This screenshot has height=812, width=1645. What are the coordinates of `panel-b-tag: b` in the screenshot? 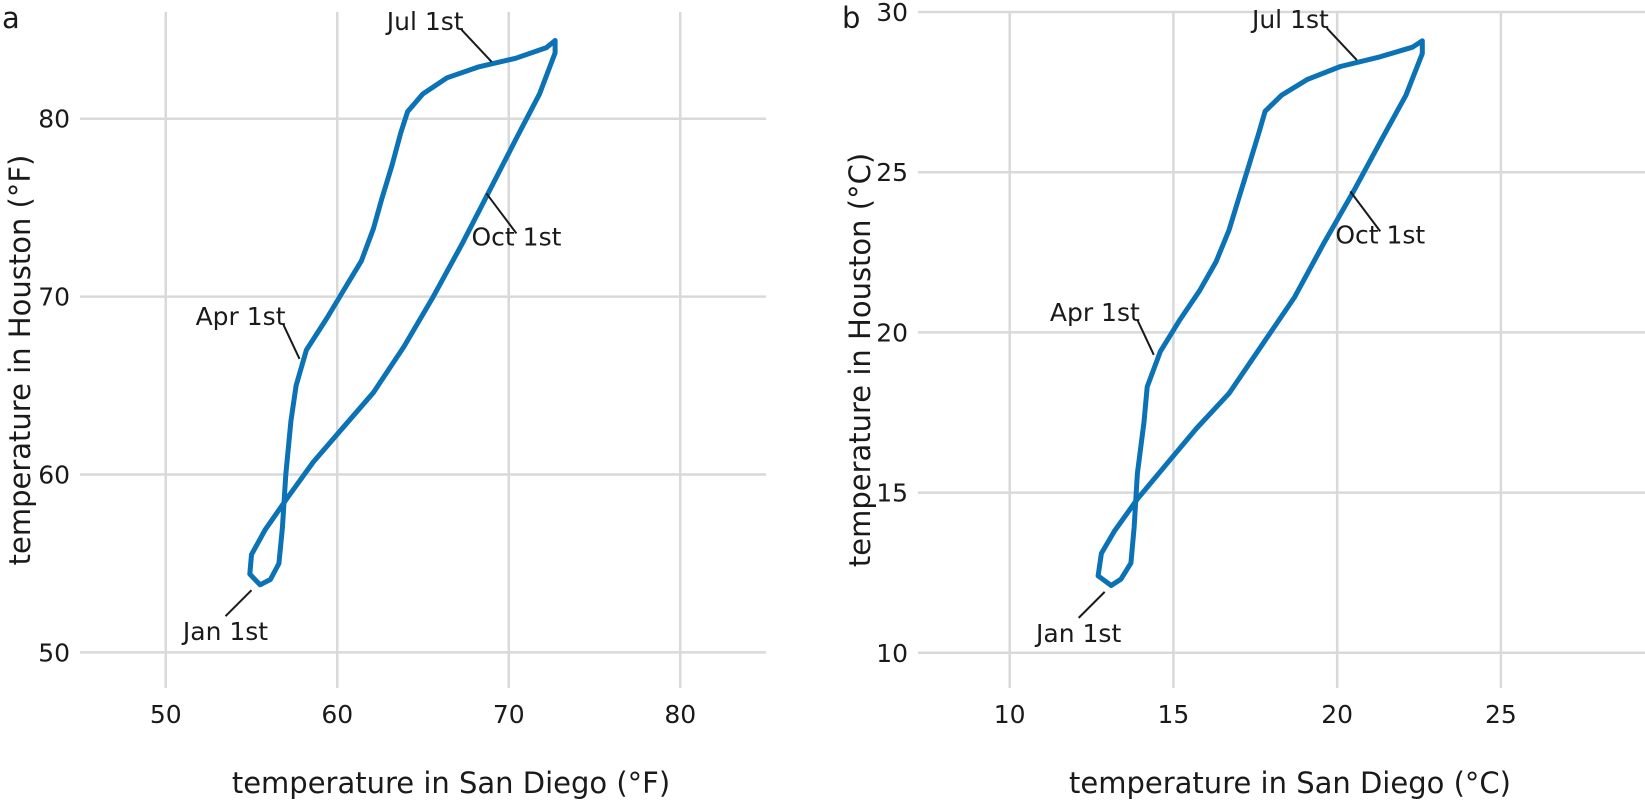 It's located at (851, 18).